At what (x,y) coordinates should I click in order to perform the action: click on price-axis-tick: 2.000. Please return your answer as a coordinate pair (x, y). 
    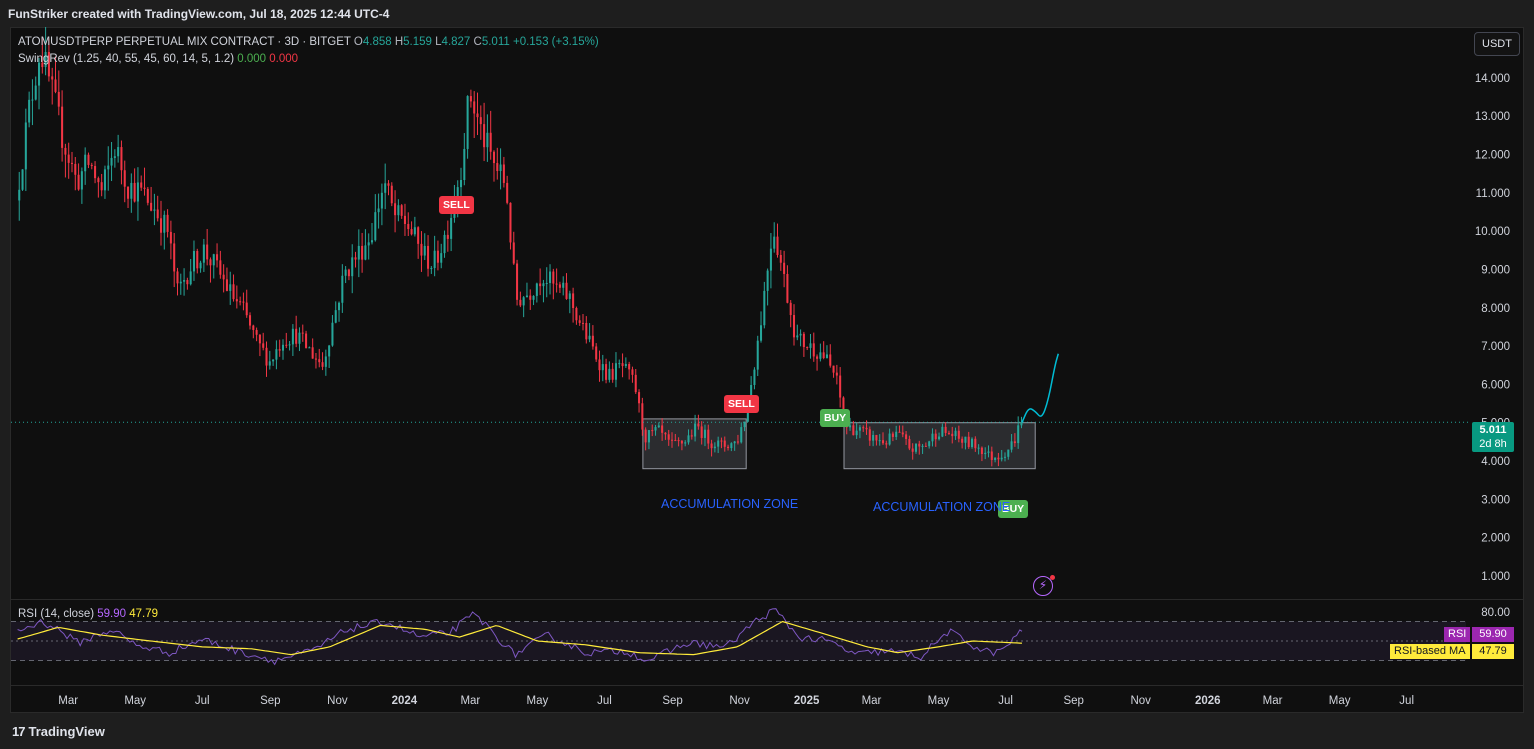
    Looking at the image, I should click on (1495, 539).